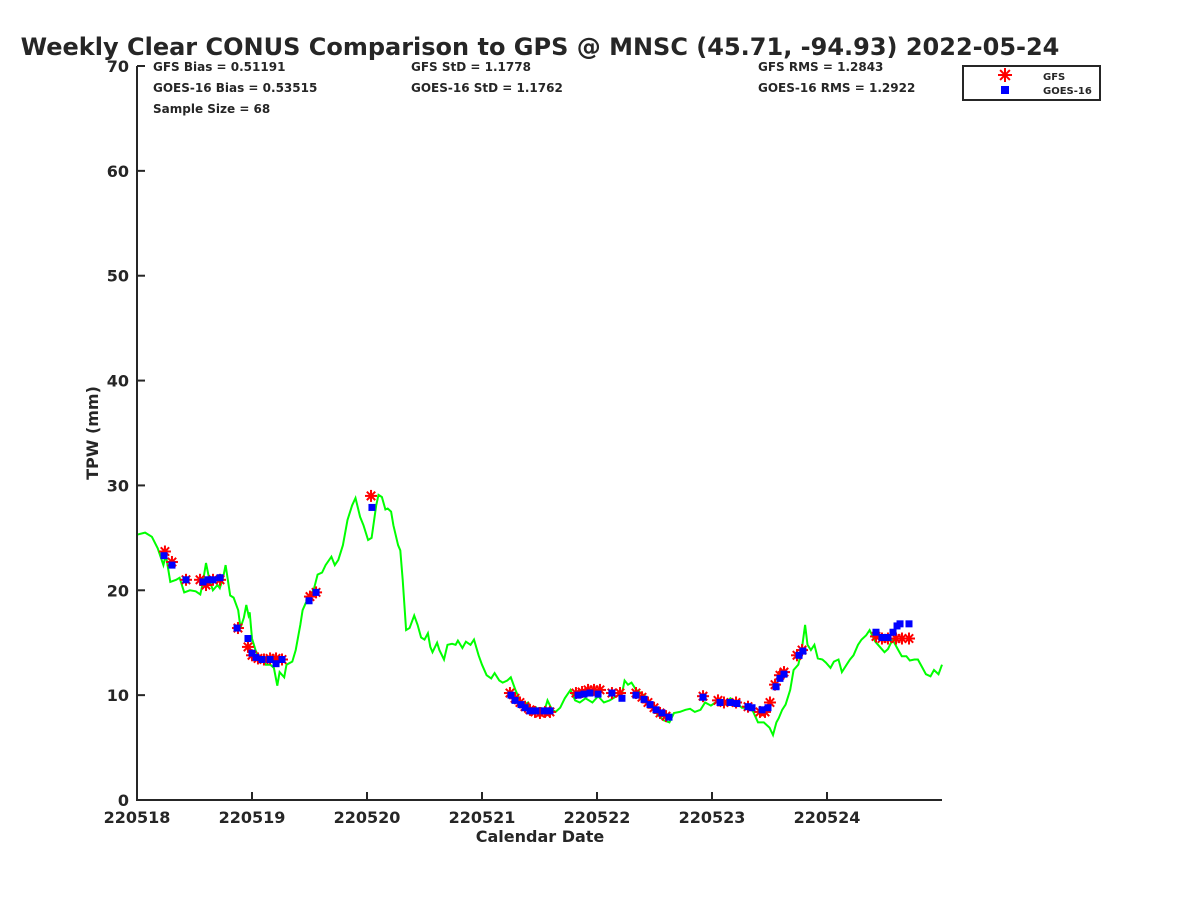 The width and height of the screenshot is (1200, 900). I want to click on x-tick-label: 220521, so click(482, 817).